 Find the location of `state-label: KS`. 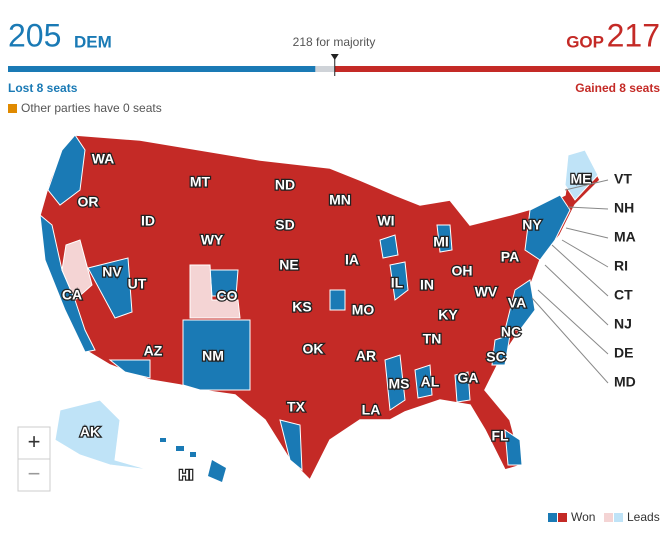

state-label: KS is located at coordinates (301, 307).